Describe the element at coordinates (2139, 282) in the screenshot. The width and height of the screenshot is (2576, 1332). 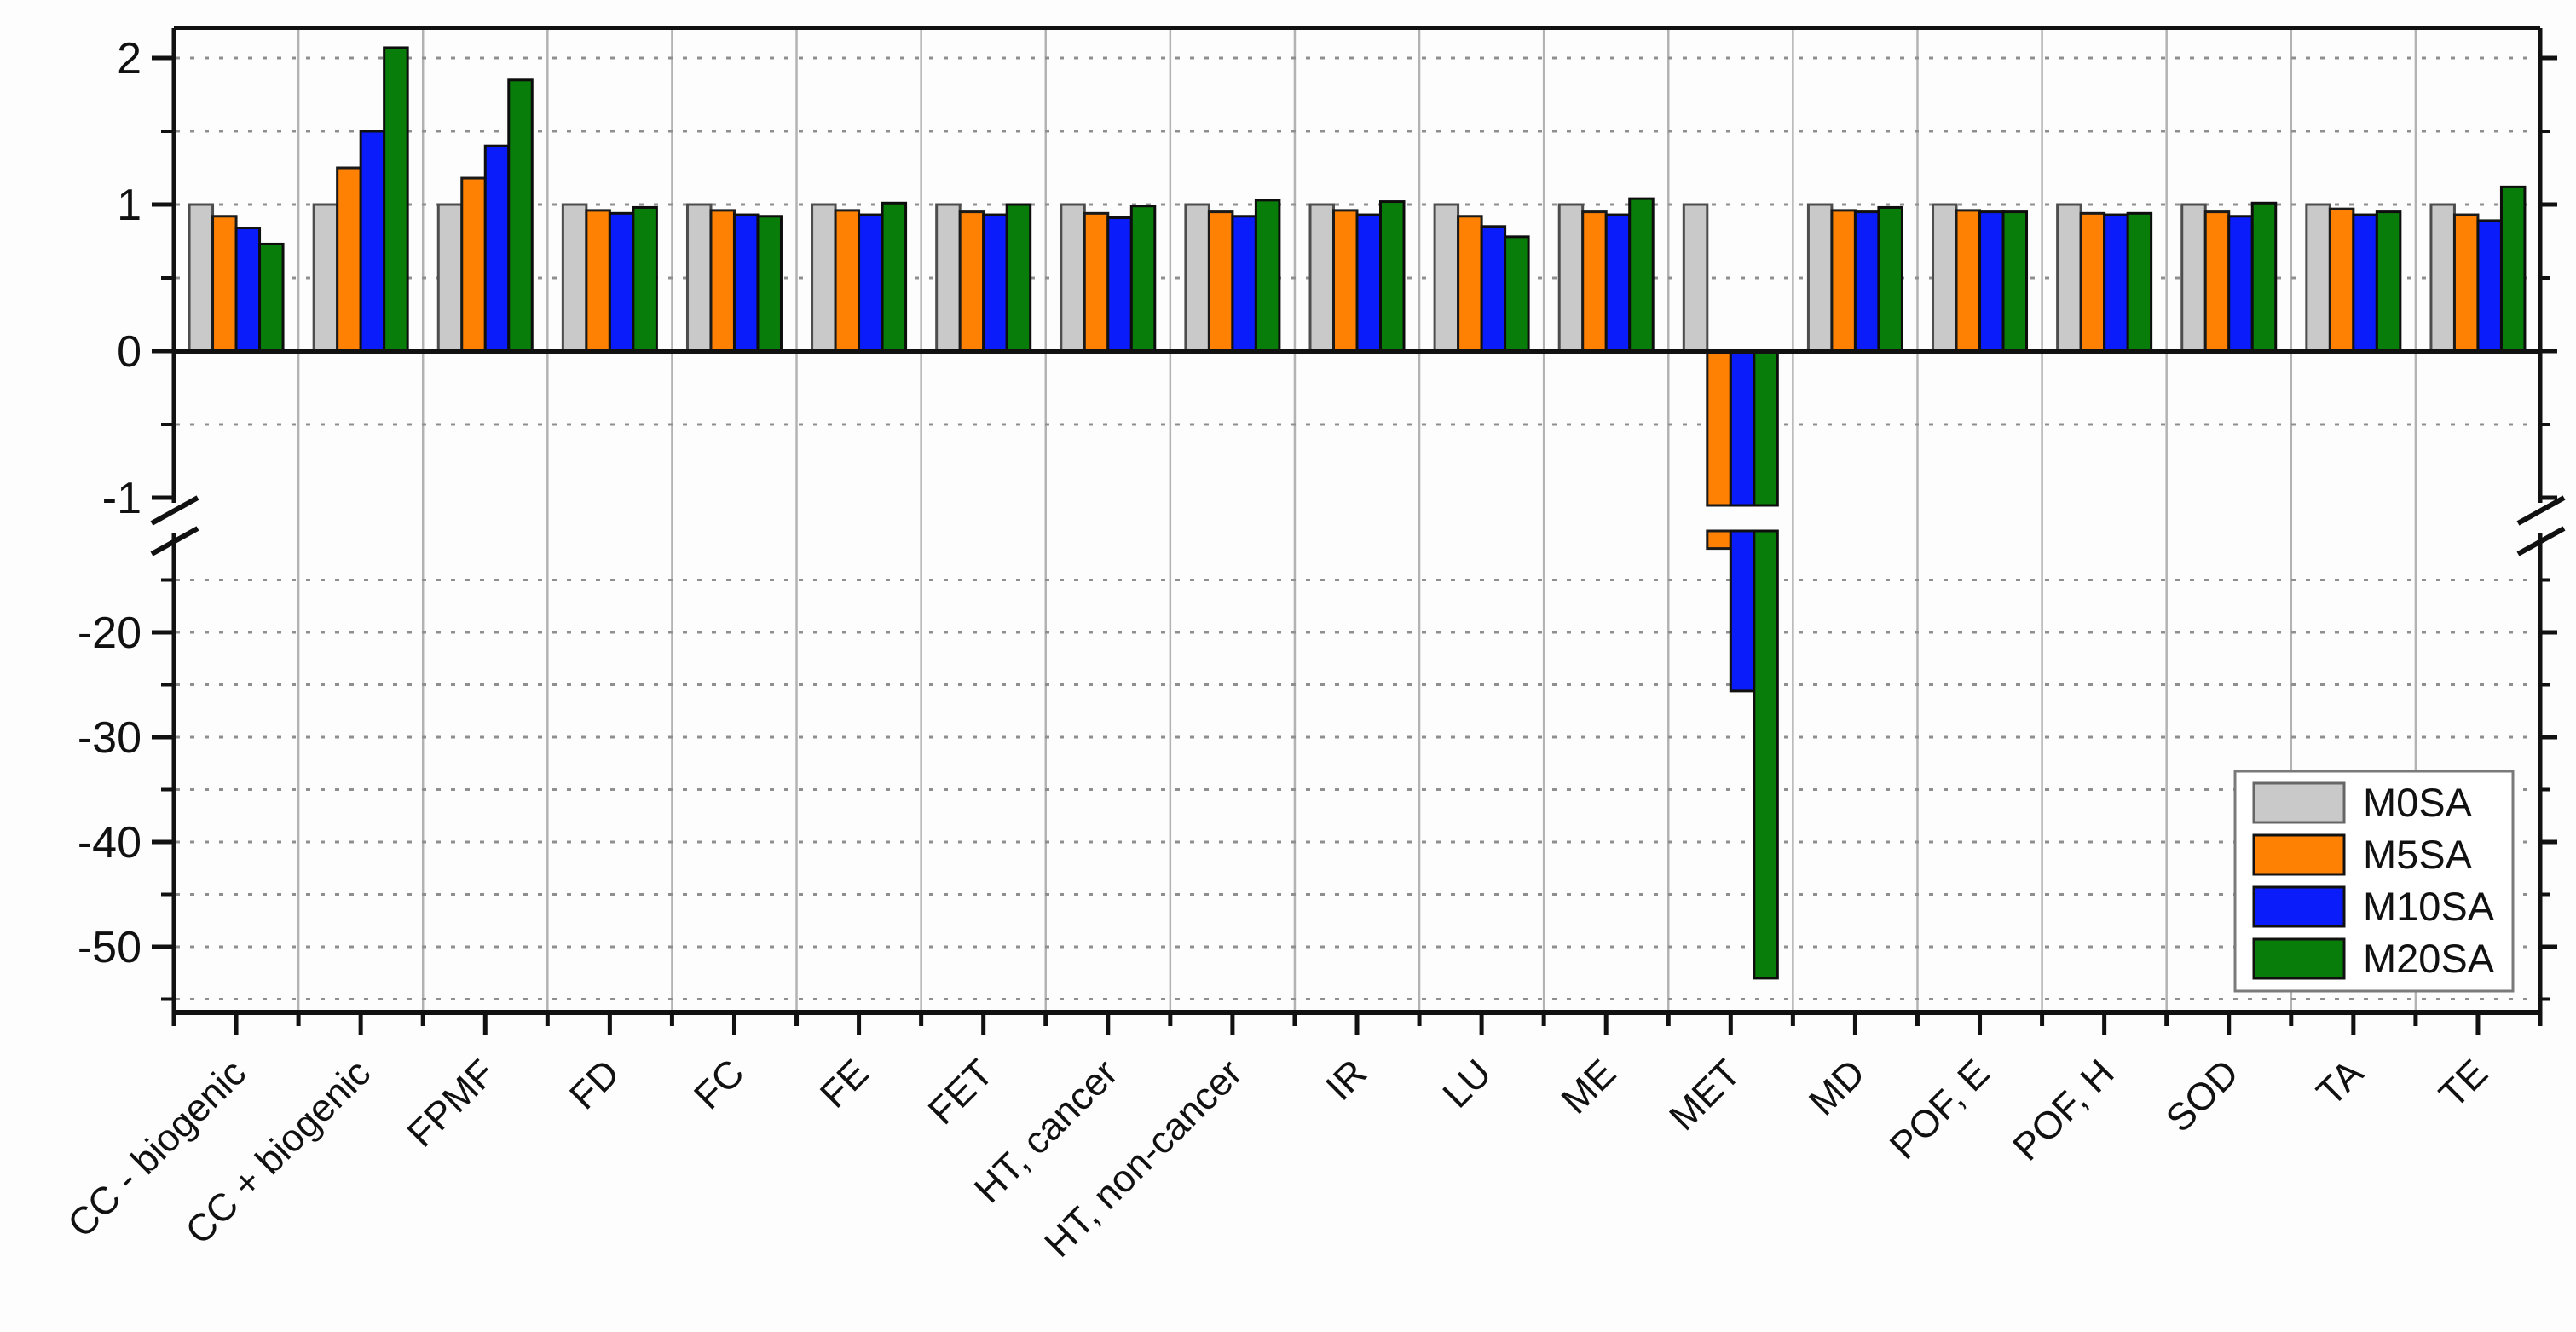
I see `bar-M20SA-POF-H` at that location.